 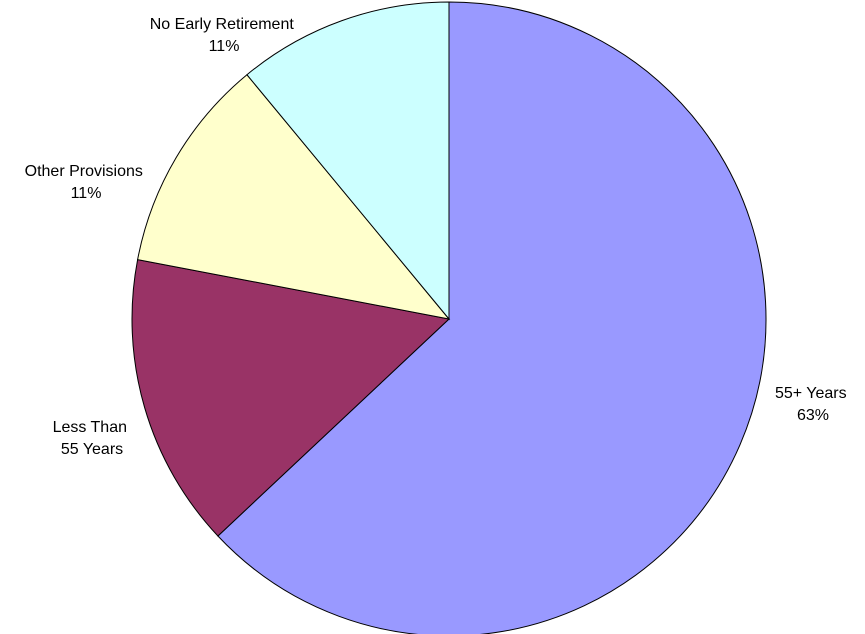 I want to click on slice-label-other-provisions: Other Provisions 11%, so click(x=86, y=182).